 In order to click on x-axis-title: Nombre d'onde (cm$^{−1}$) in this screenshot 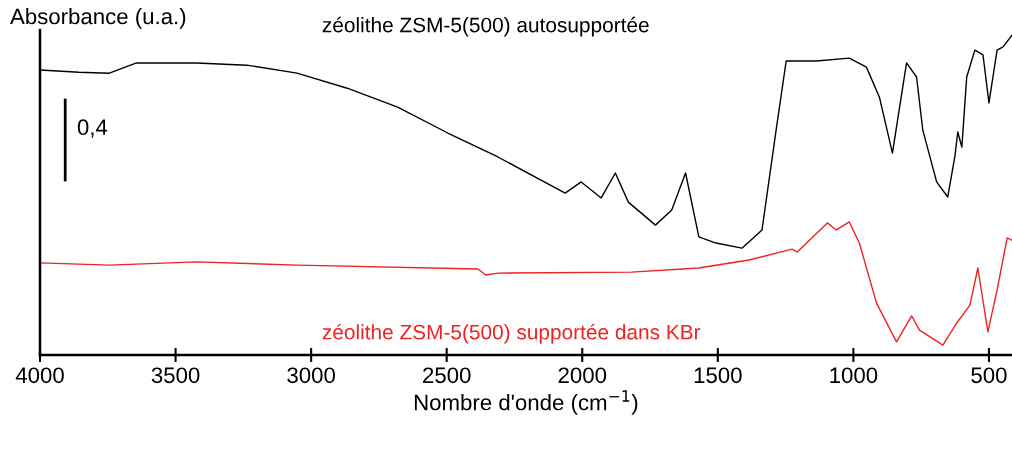, I will do `click(526, 402)`.